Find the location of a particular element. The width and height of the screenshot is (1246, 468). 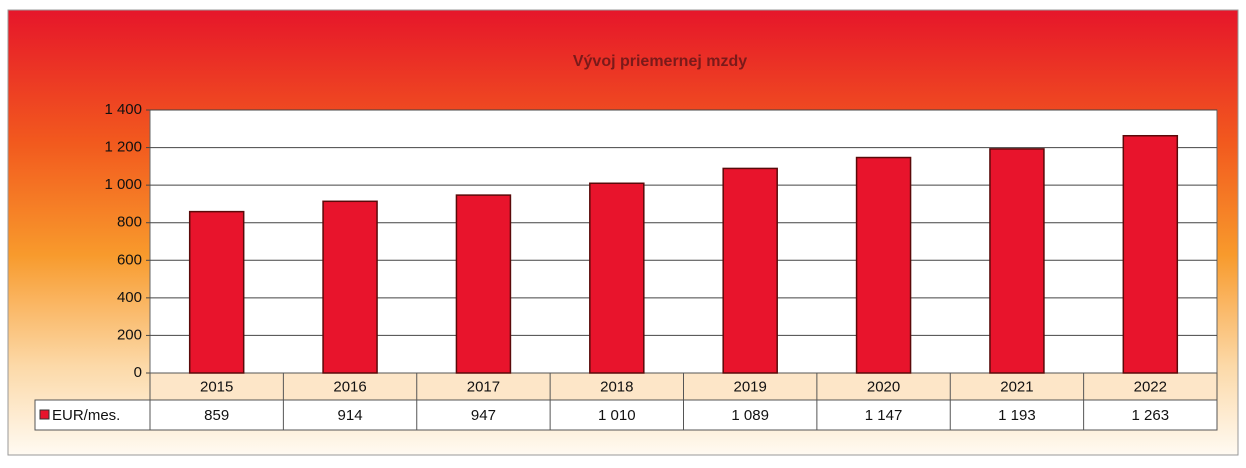

chart-title: Vývoj priemernej mzdy is located at coordinates (660, 61).